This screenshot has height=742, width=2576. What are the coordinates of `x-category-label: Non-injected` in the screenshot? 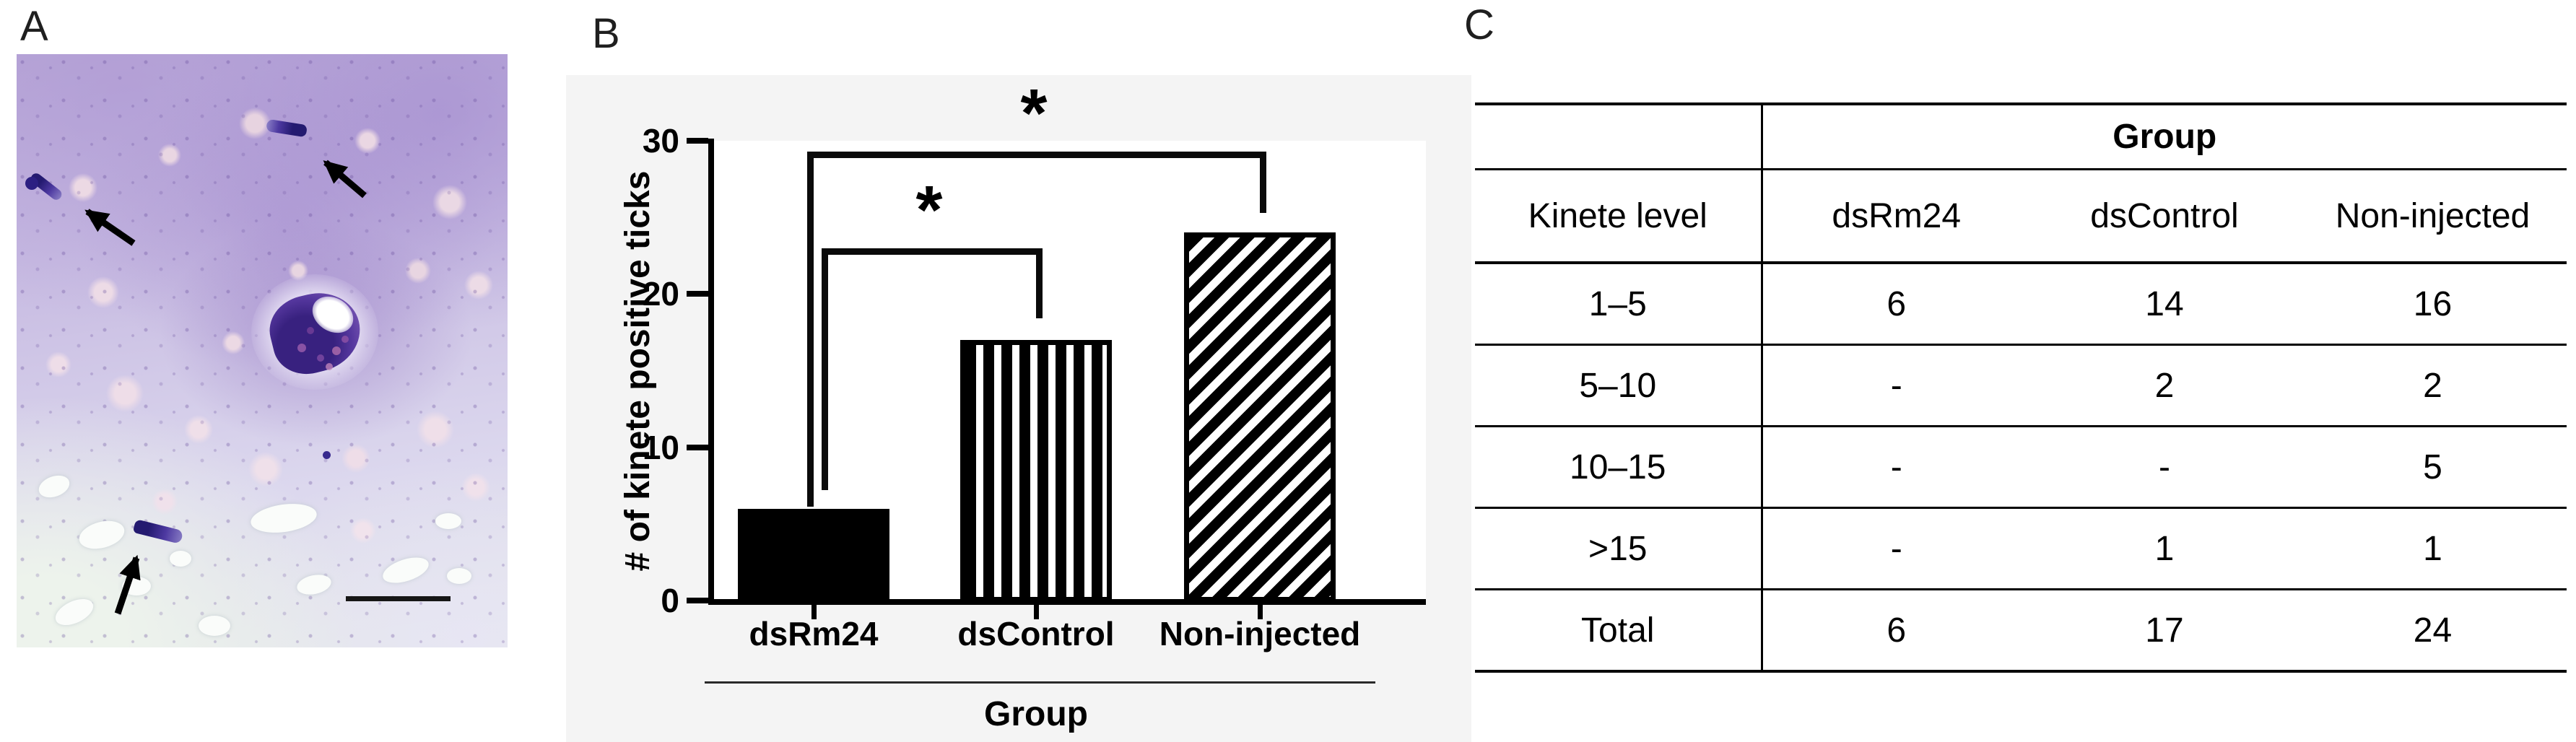 It's located at (1260, 633).